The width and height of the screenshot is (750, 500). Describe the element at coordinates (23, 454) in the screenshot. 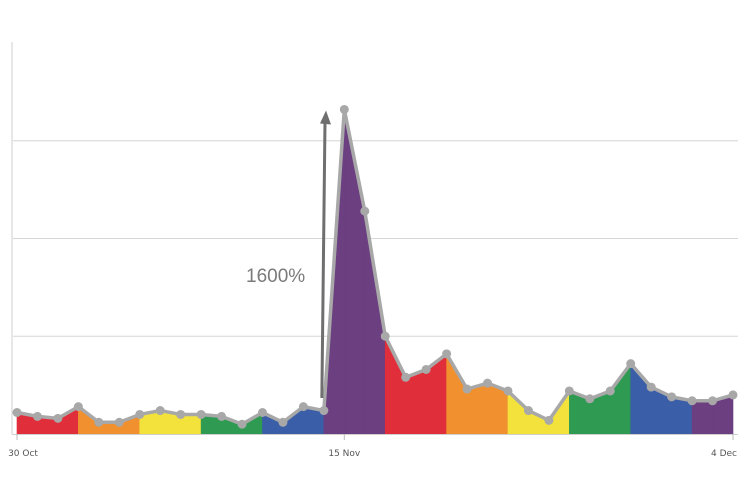

I see `x-tick-label: 30 Oct` at that location.